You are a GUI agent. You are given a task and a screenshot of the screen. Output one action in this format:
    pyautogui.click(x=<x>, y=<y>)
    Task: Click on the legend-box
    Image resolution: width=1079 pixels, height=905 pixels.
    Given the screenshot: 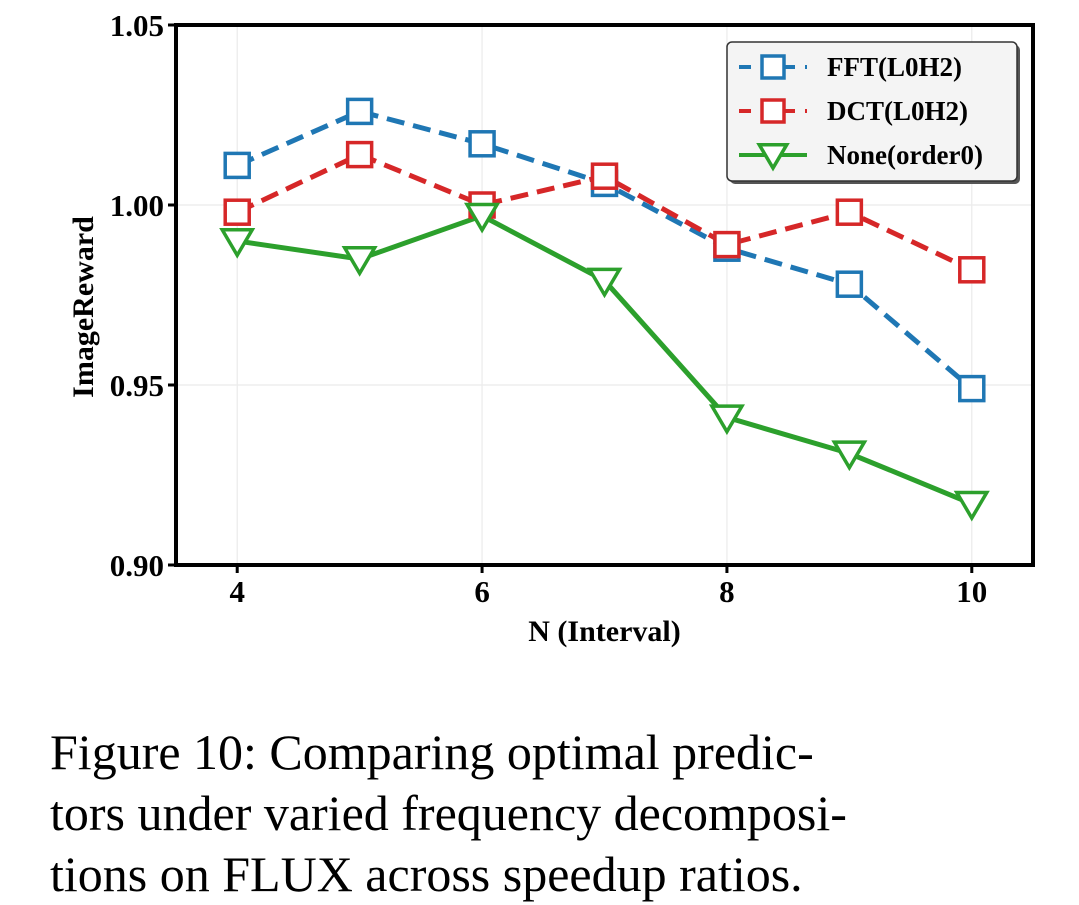 What is the action you would take?
    pyautogui.click(x=872, y=111)
    